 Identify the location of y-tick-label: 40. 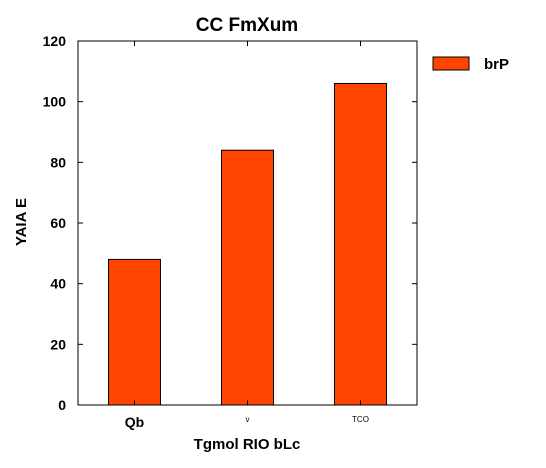
(58, 284).